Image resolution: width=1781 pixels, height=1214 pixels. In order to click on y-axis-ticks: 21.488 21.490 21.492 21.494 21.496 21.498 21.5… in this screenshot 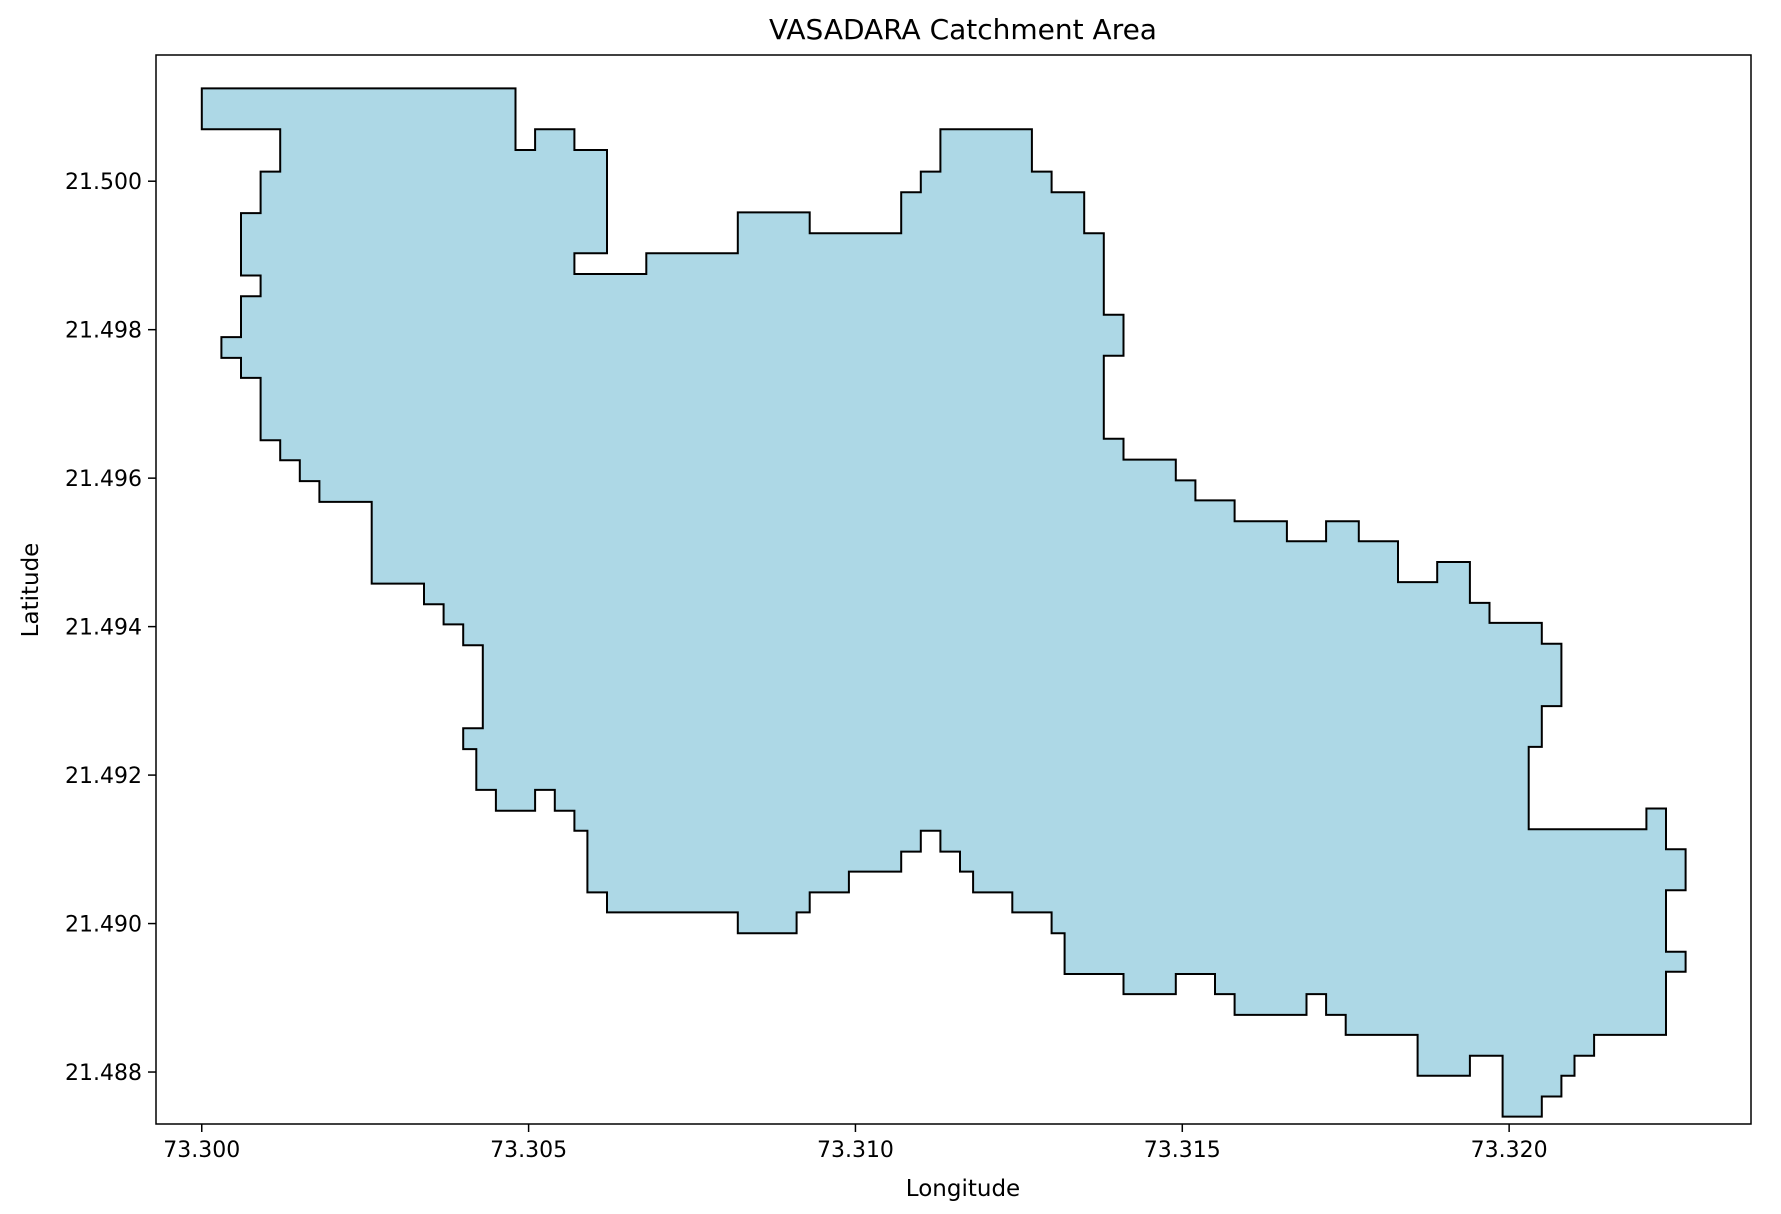, I will do `click(110, 628)`.